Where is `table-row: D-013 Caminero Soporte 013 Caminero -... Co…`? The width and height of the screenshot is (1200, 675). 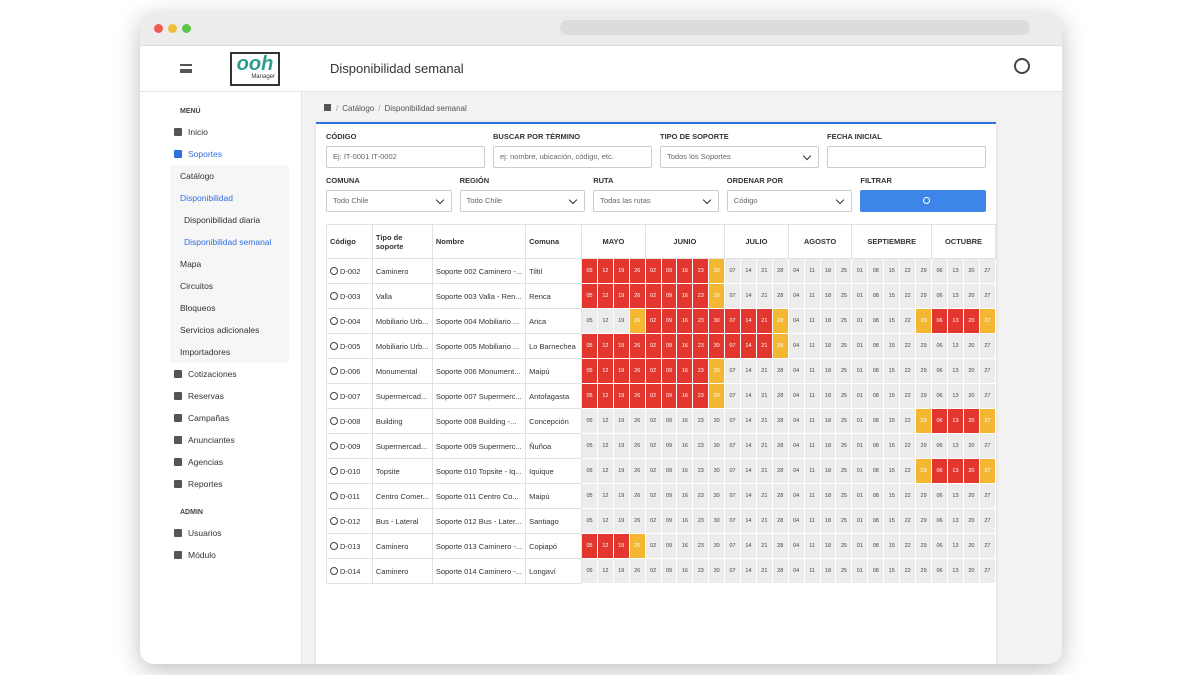
table-row: D-013 Caminero Soporte 013 Caminero -... Co… is located at coordinates (661, 546).